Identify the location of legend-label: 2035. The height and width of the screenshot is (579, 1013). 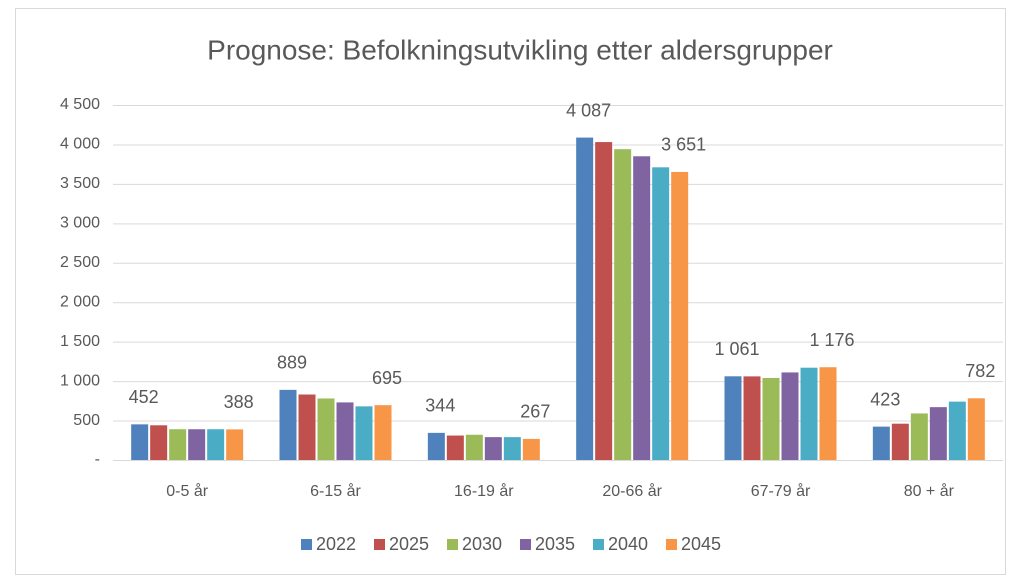
(555, 544).